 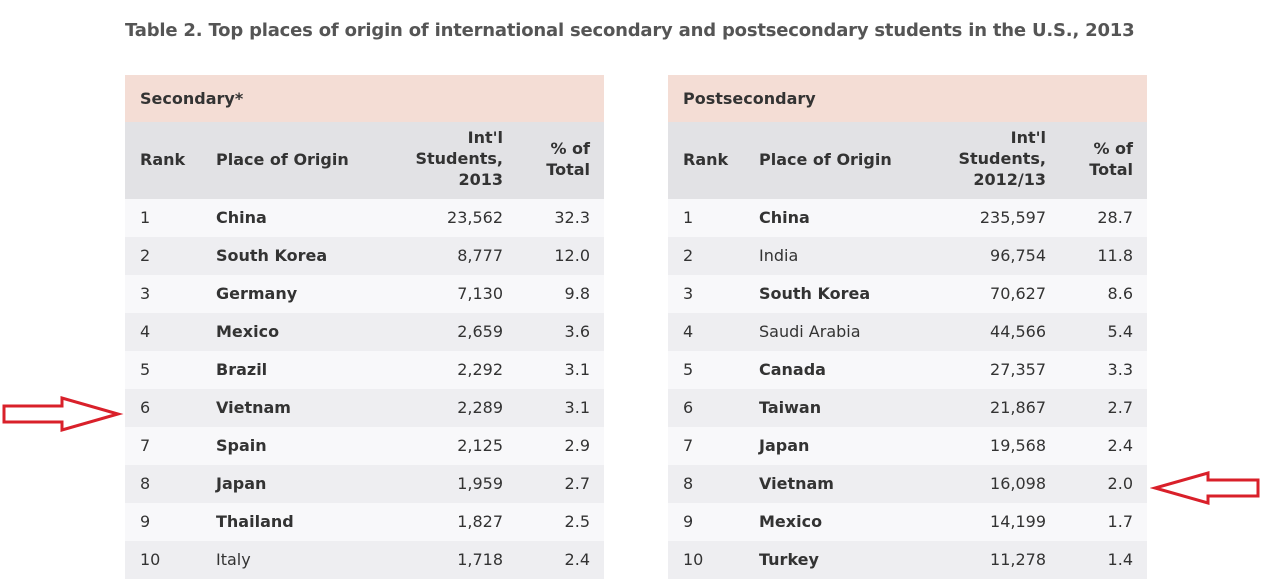 I want to click on table-row: 9 Mexico 14,199 1.7, so click(x=907, y=522).